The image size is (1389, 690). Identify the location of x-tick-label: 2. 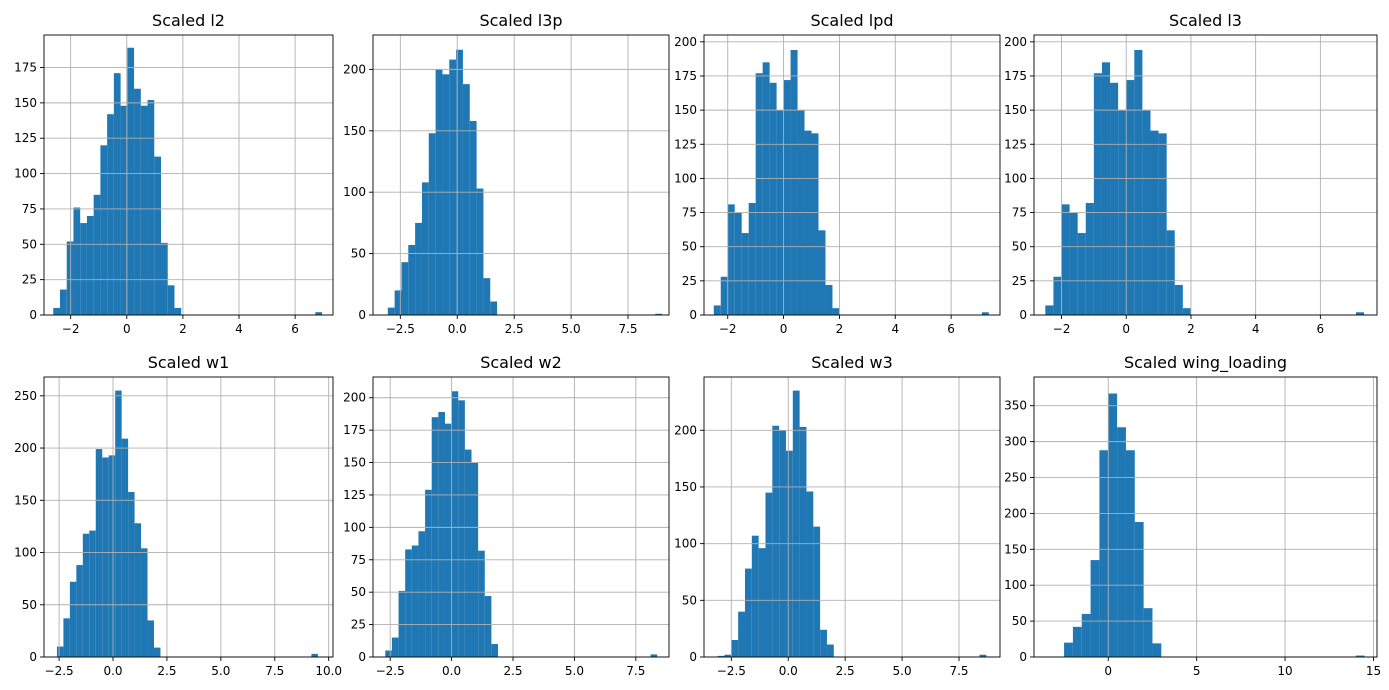
(183, 329).